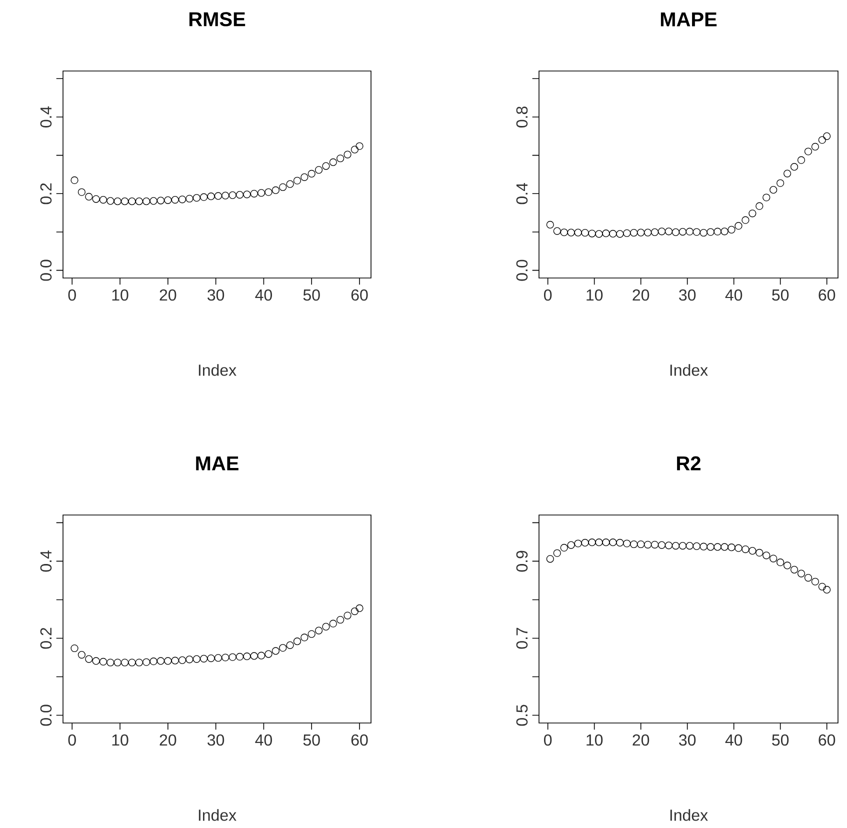 The image size is (847, 828). Describe the element at coordinates (522, 270) in the screenshot. I see `y-tick-label: 0.0` at that location.